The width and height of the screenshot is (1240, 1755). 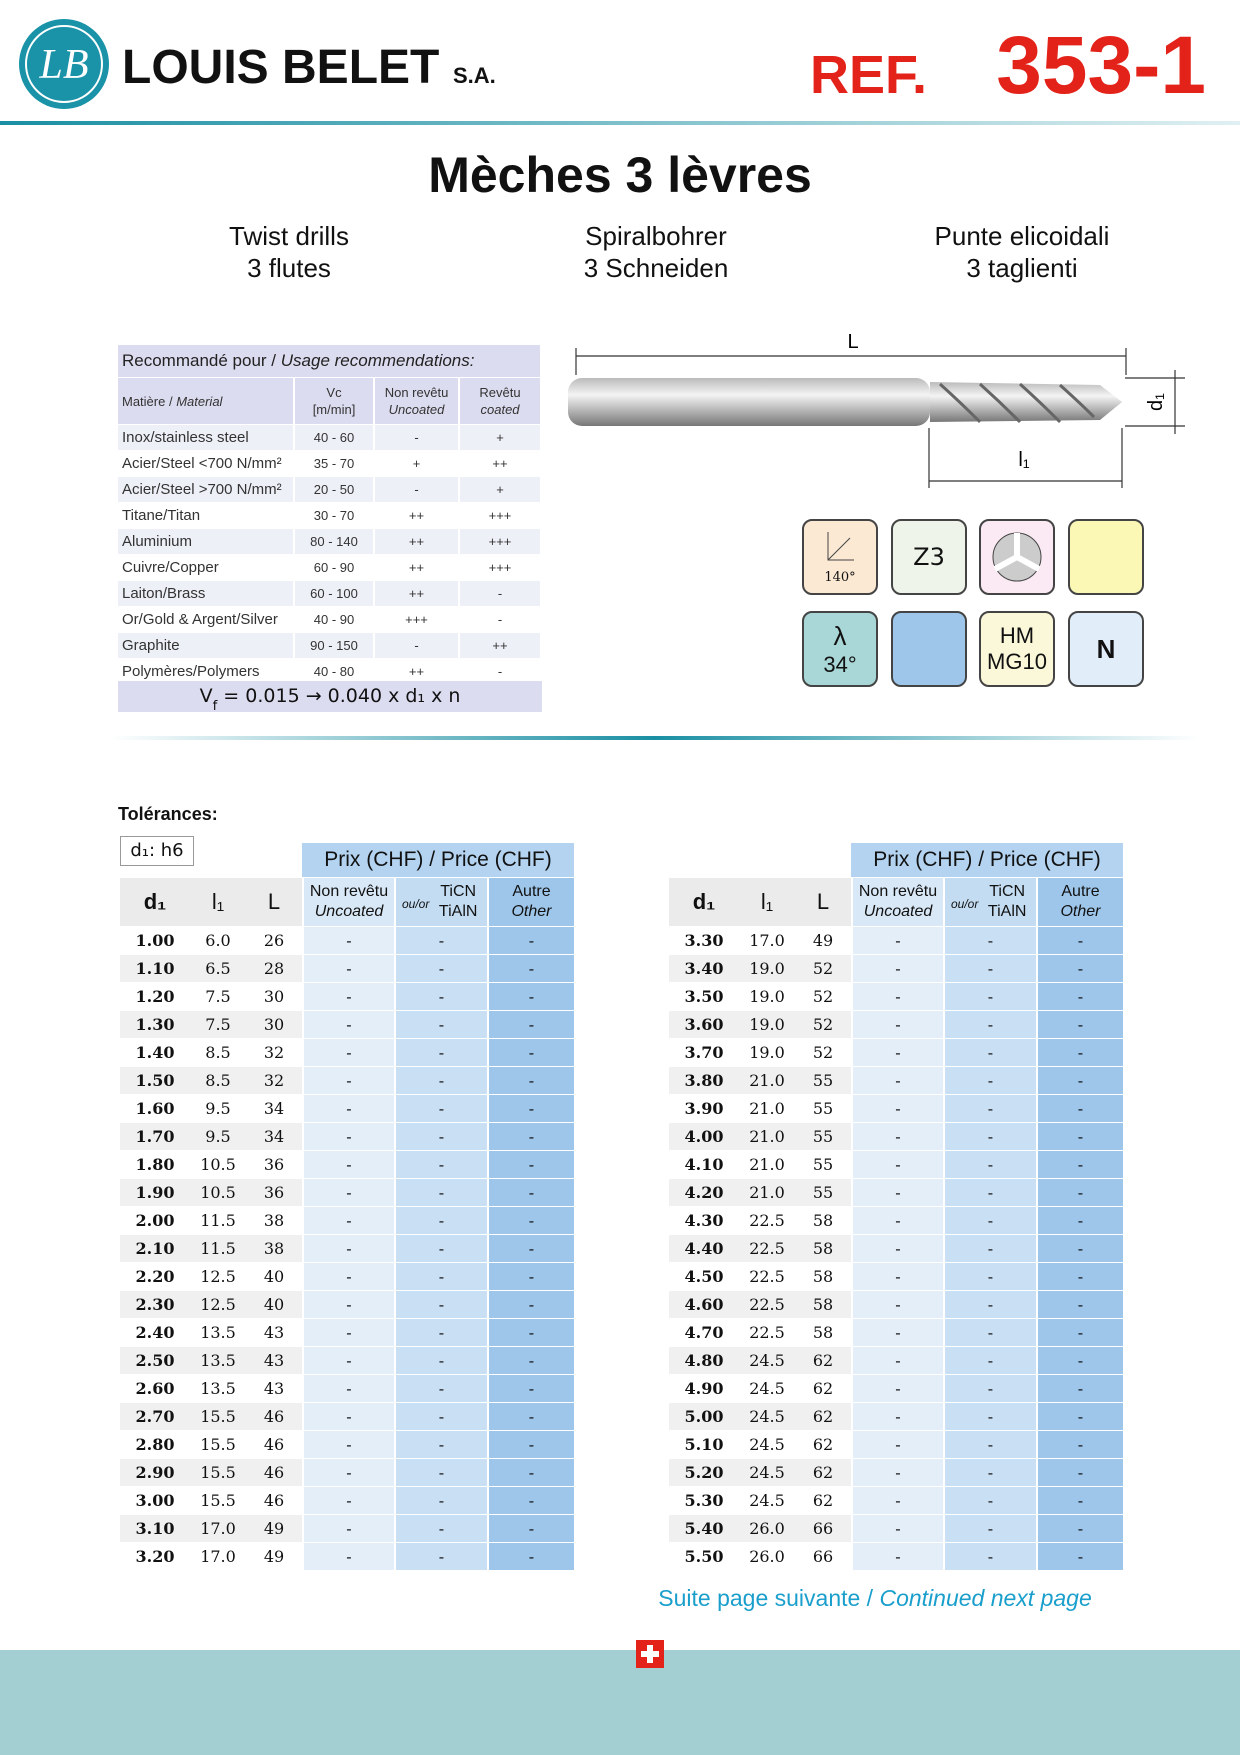 I want to click on subtitle-line: 3 taglienti, so click(x=1022, y=268).